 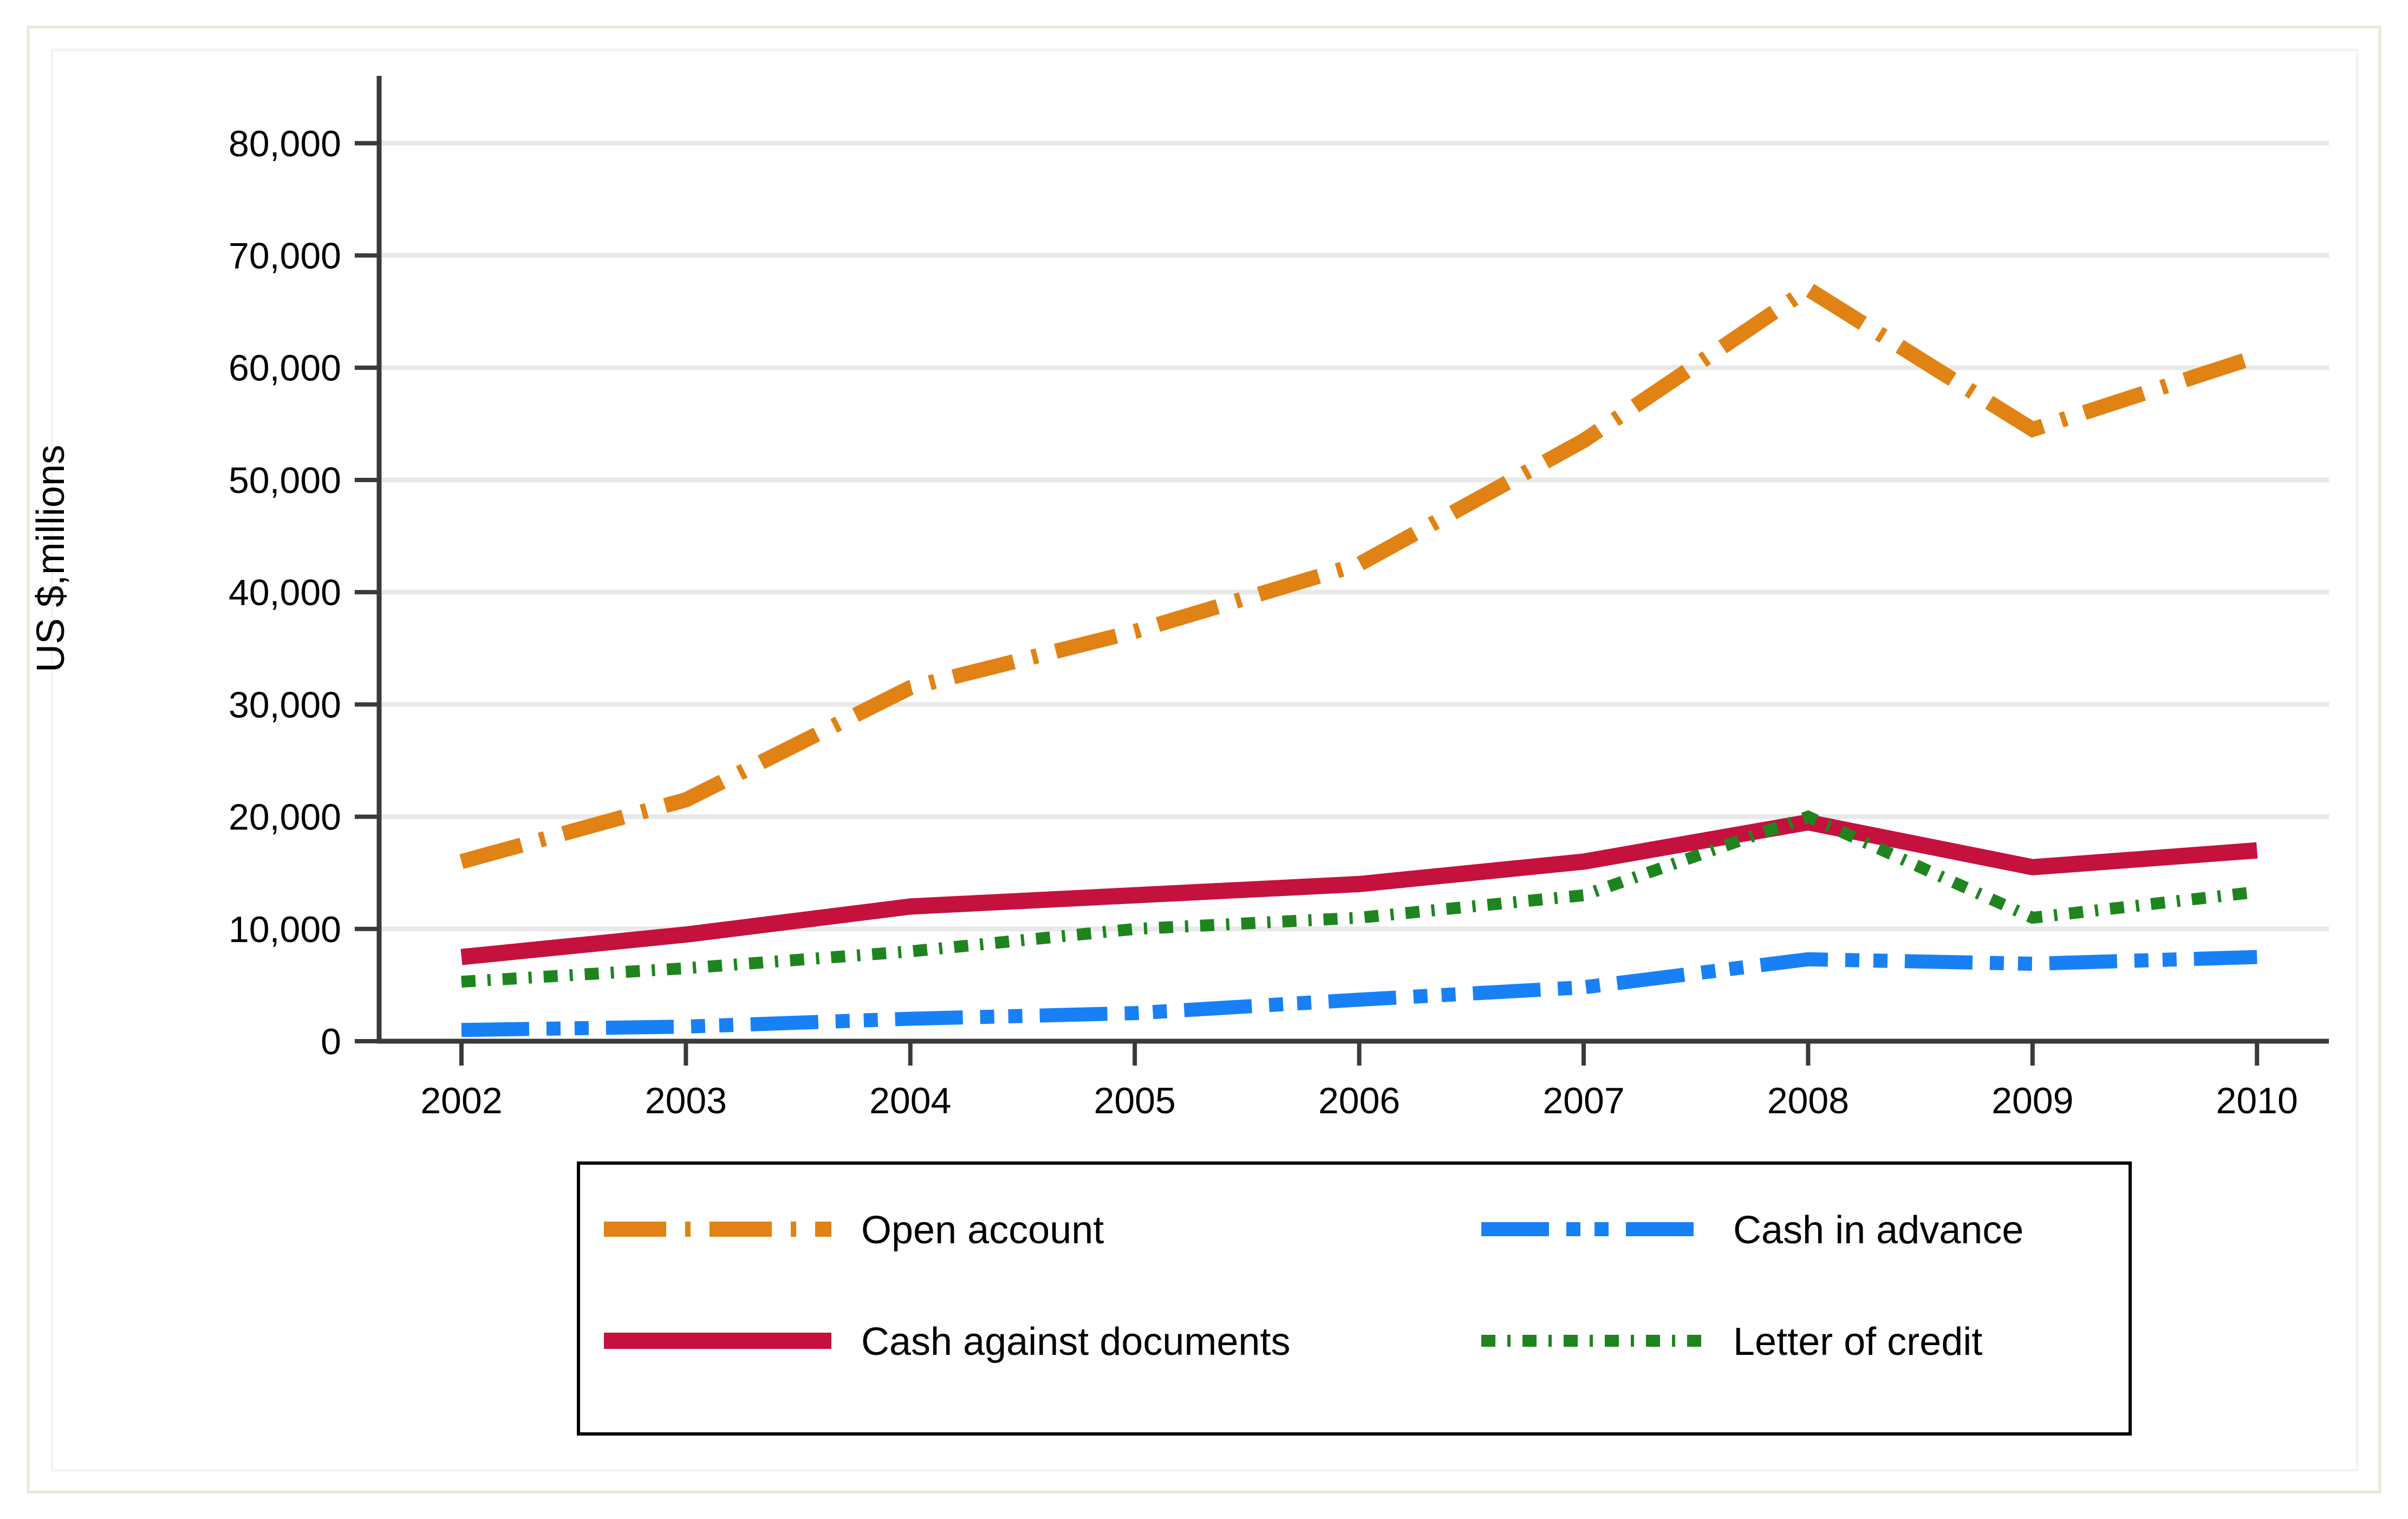 I want to click on legend-label: Open account, so click(x=982, y=1230).